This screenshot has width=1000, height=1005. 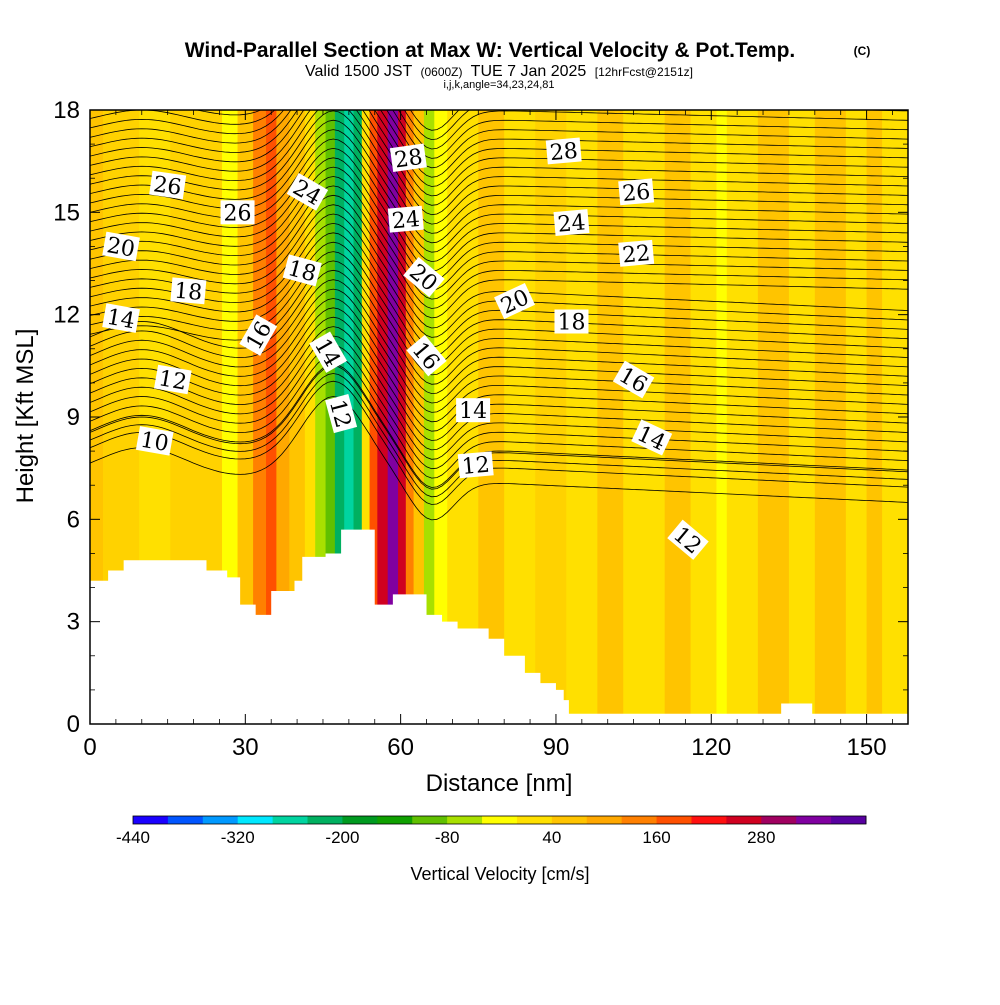 I want to click on theta-label-text: 24, so click(x=572, y=223).